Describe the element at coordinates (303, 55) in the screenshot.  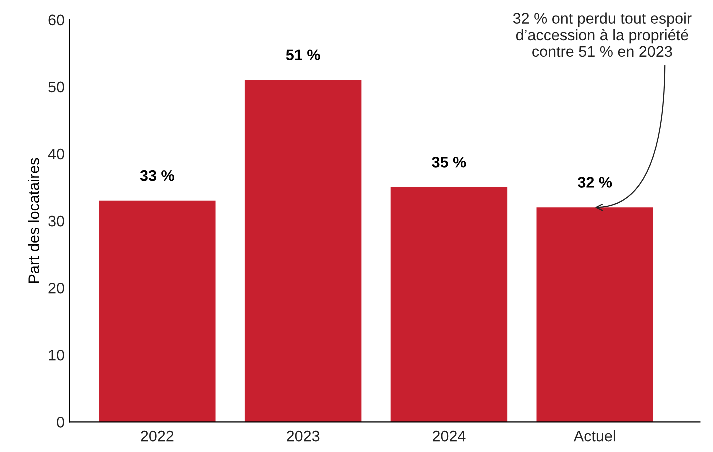
I see `data-label: 51 %` at that location.